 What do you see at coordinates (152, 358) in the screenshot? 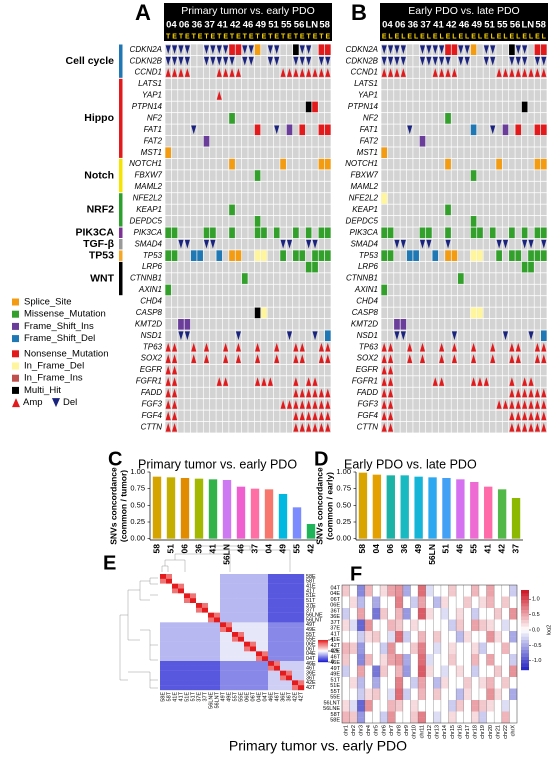
I see `gene-label: SOX2` at bounding box center [152, 358].